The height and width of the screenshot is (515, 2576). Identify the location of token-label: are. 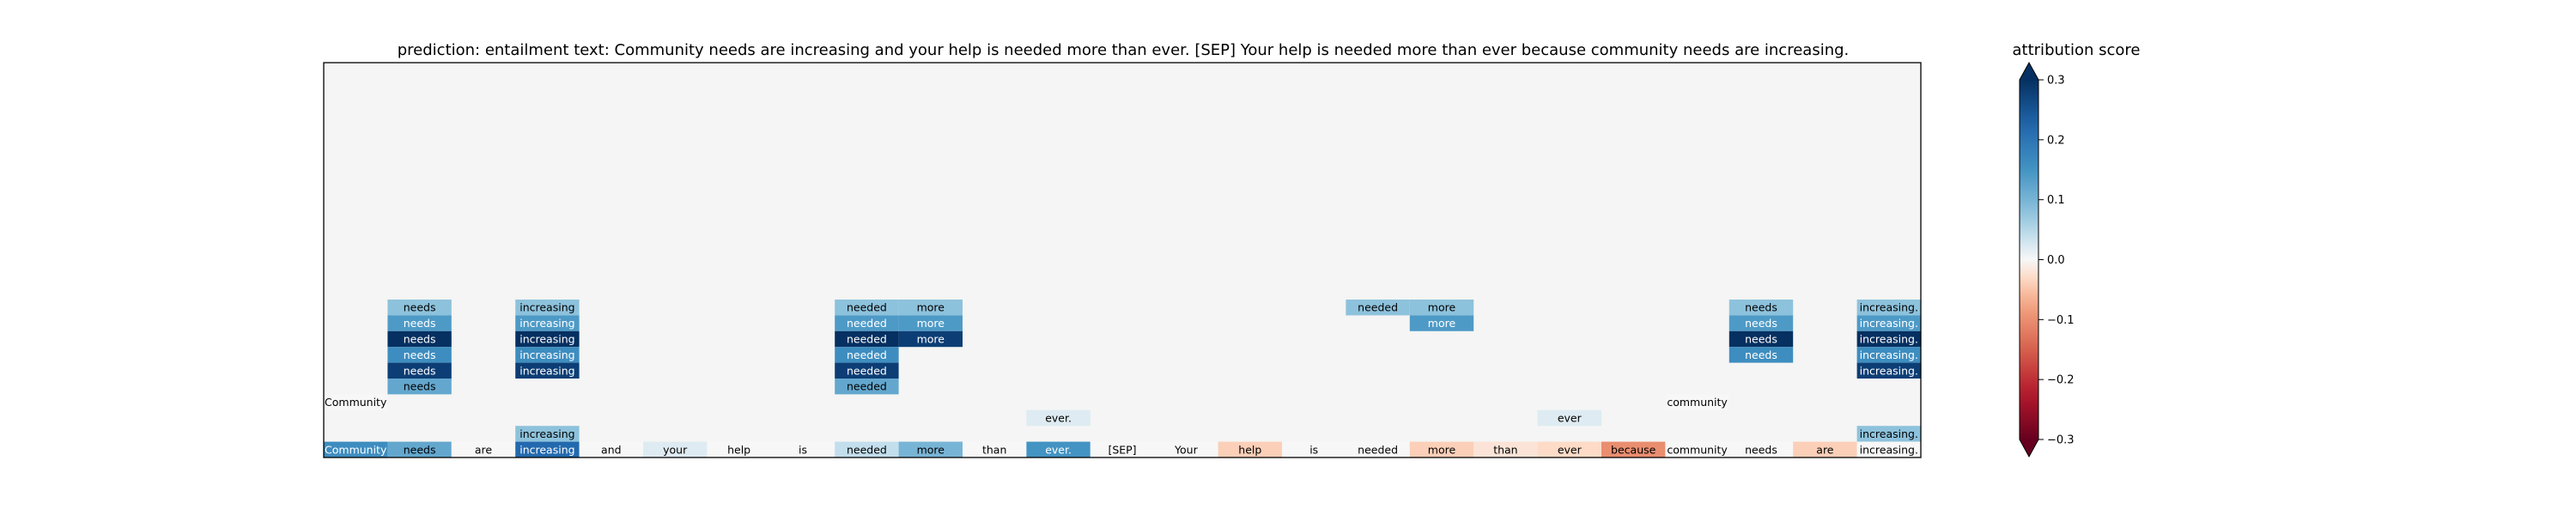
(484, 449).